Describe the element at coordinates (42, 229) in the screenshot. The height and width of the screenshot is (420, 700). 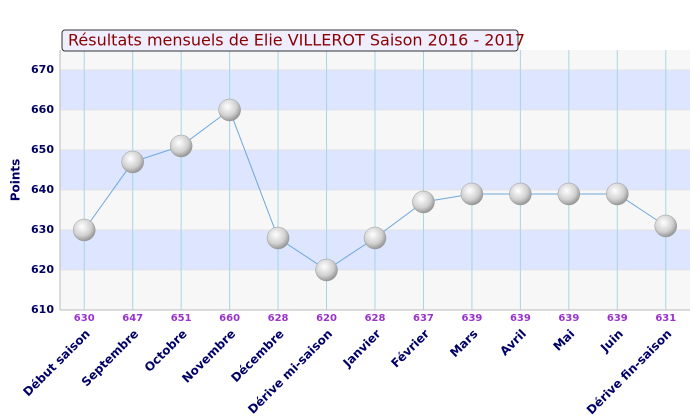
I see `y-tick-label: 630` at that location.